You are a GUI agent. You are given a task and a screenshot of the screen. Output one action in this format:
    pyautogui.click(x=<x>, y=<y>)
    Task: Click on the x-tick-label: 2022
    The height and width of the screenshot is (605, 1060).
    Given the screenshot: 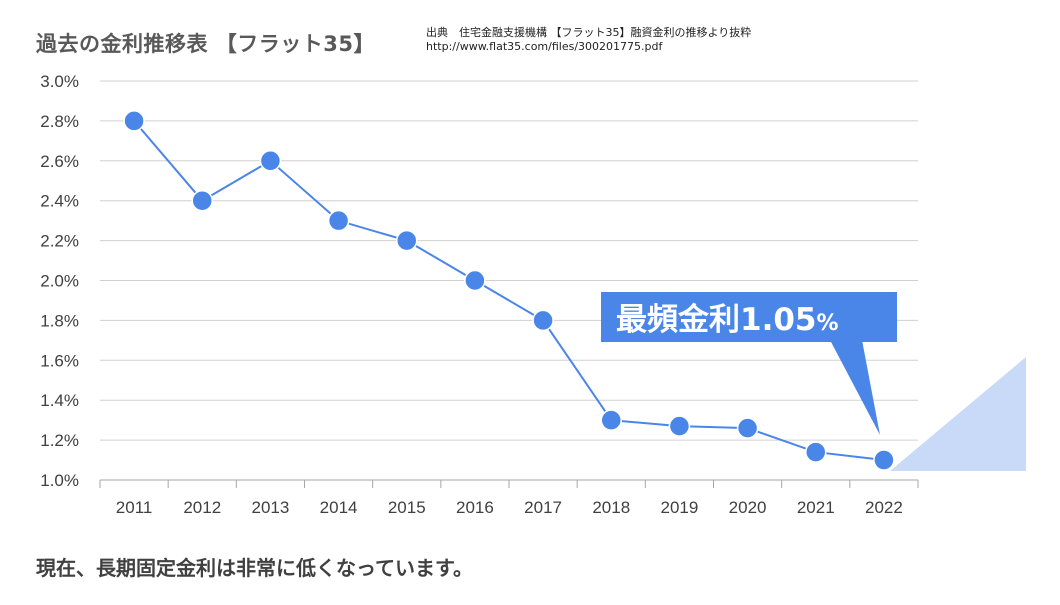 What is the action you would take?
    pyautogui.click(x=884, y=507)
    